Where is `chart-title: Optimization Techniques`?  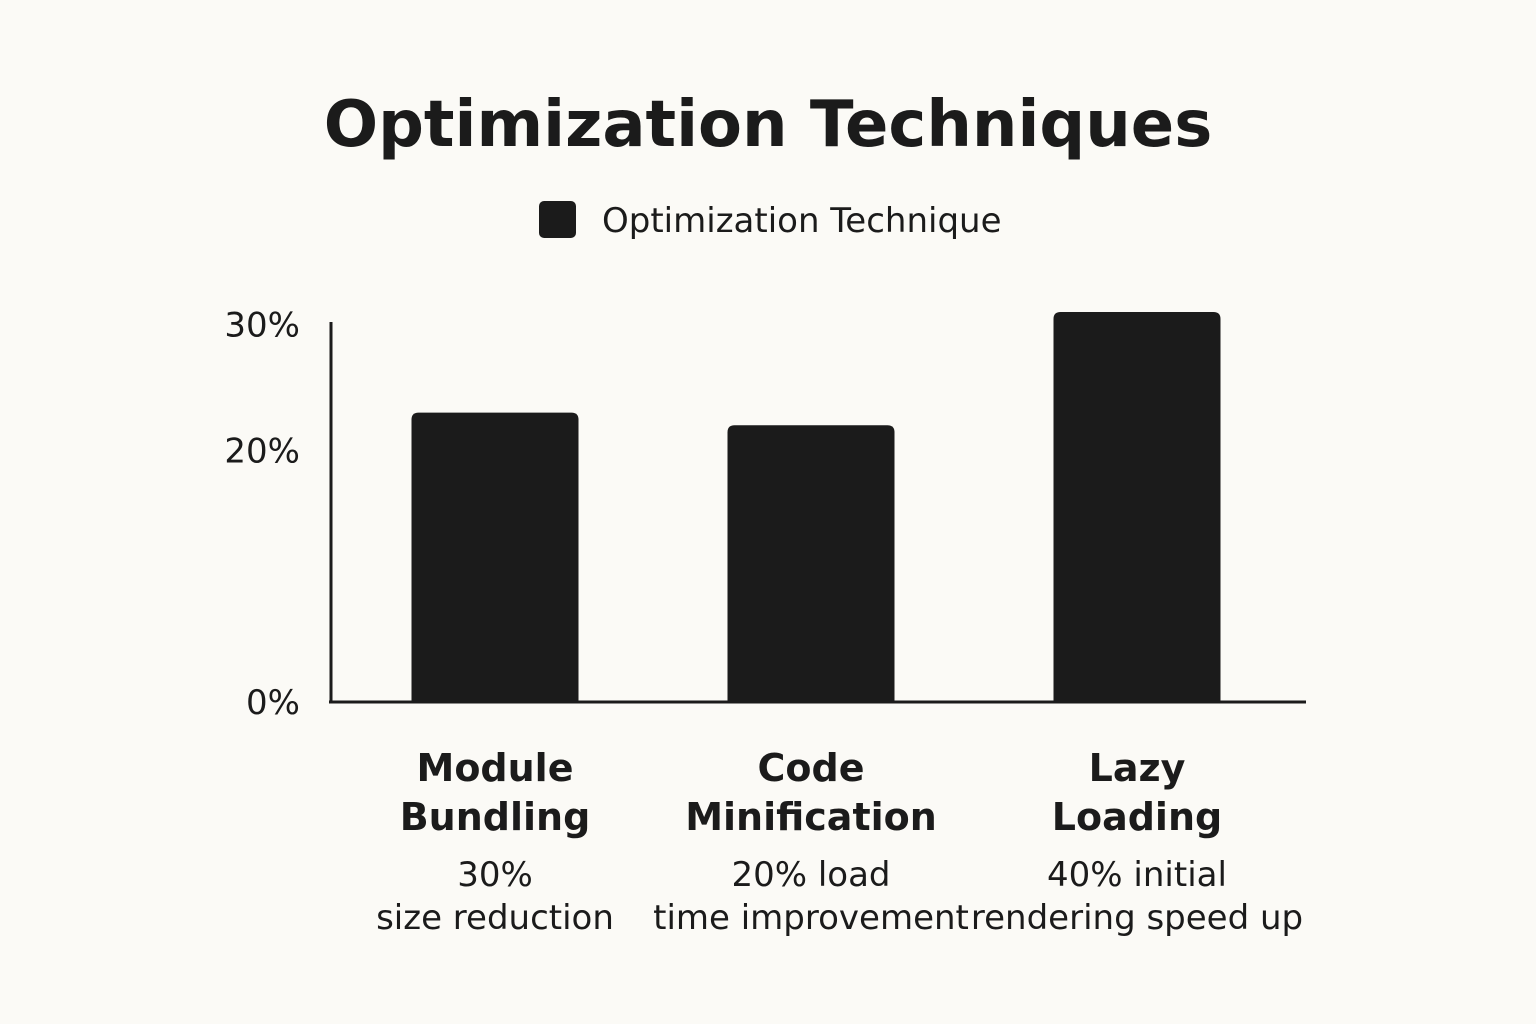 chart-title: Optimization Techniques is located at coordinates (768, 125).